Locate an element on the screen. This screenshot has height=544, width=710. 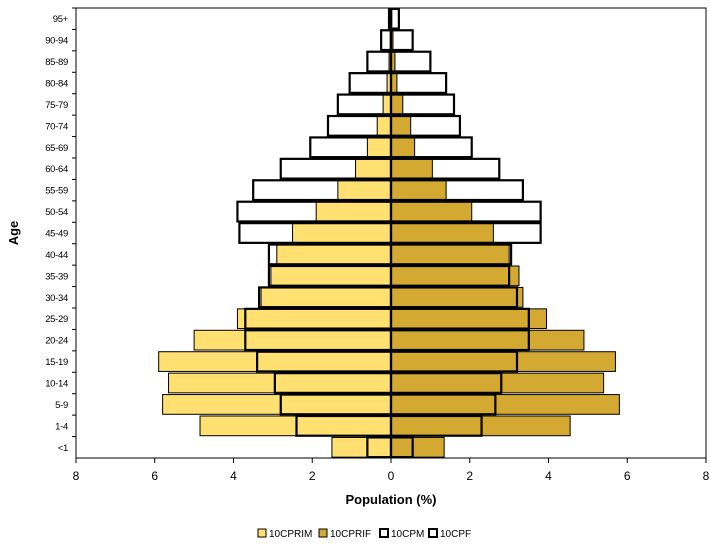
y-tick-label: <1 is located at coordinates (63, 448).